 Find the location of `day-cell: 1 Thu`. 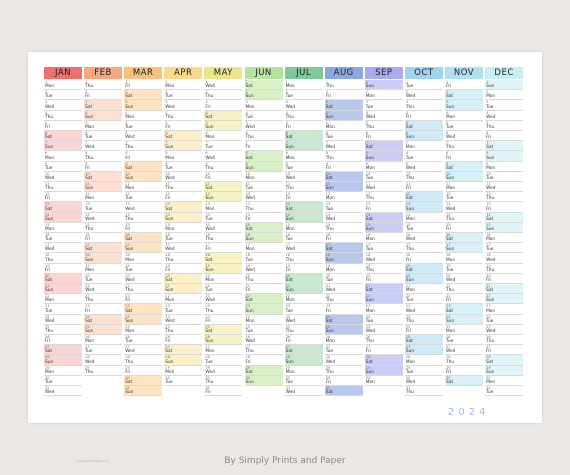

day-cell: 1 Thu is located at coordinates (103, 85).